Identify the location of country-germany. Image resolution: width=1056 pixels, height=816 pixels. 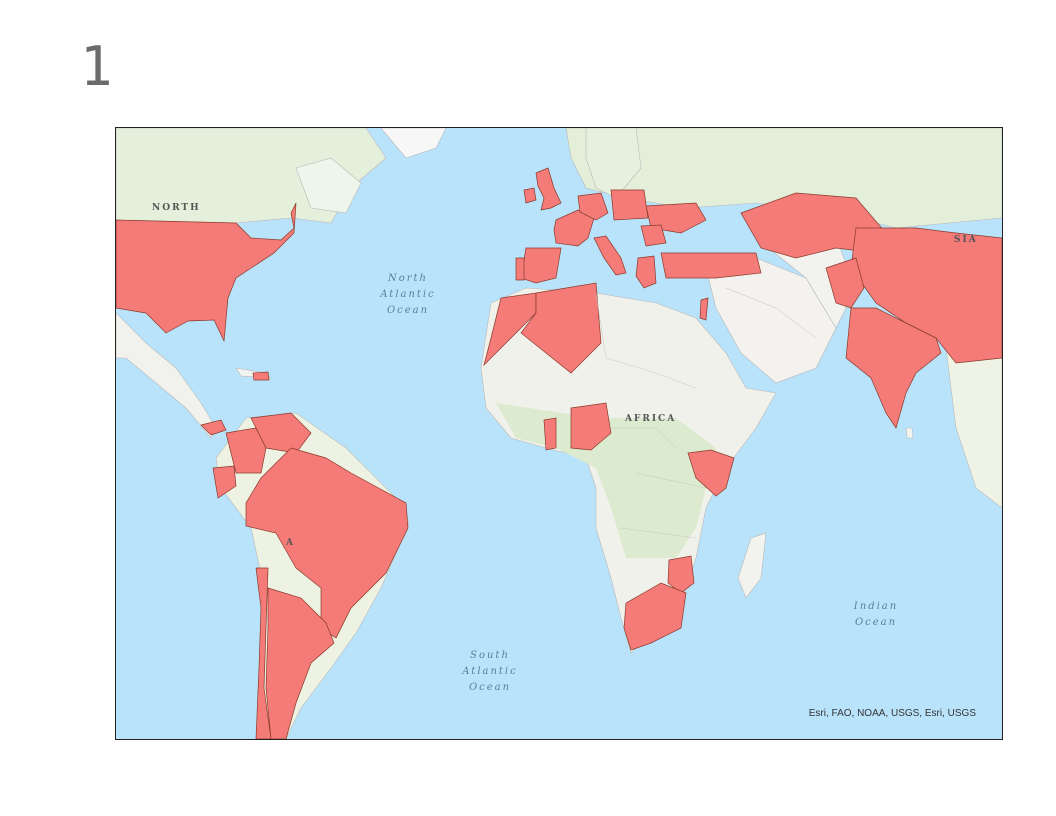
(593, 206).